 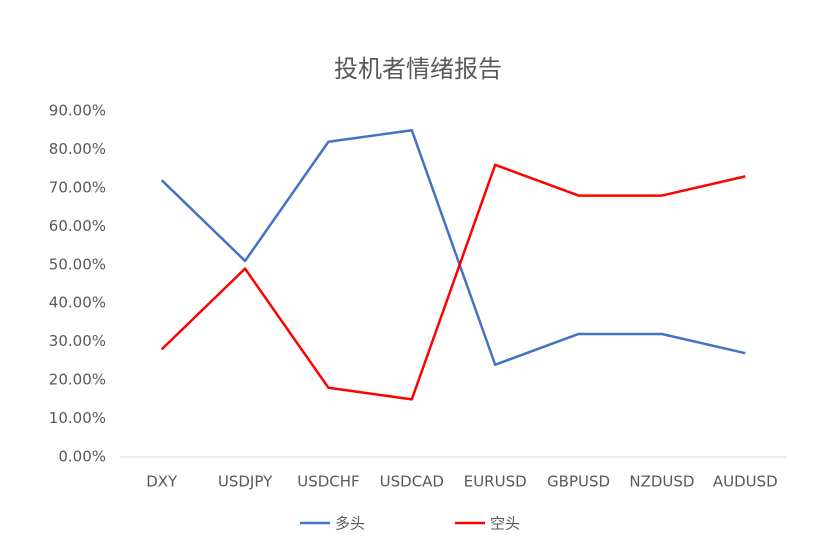 I want to click on x-tick-label: EURUSD, so click(x=495, y=482).